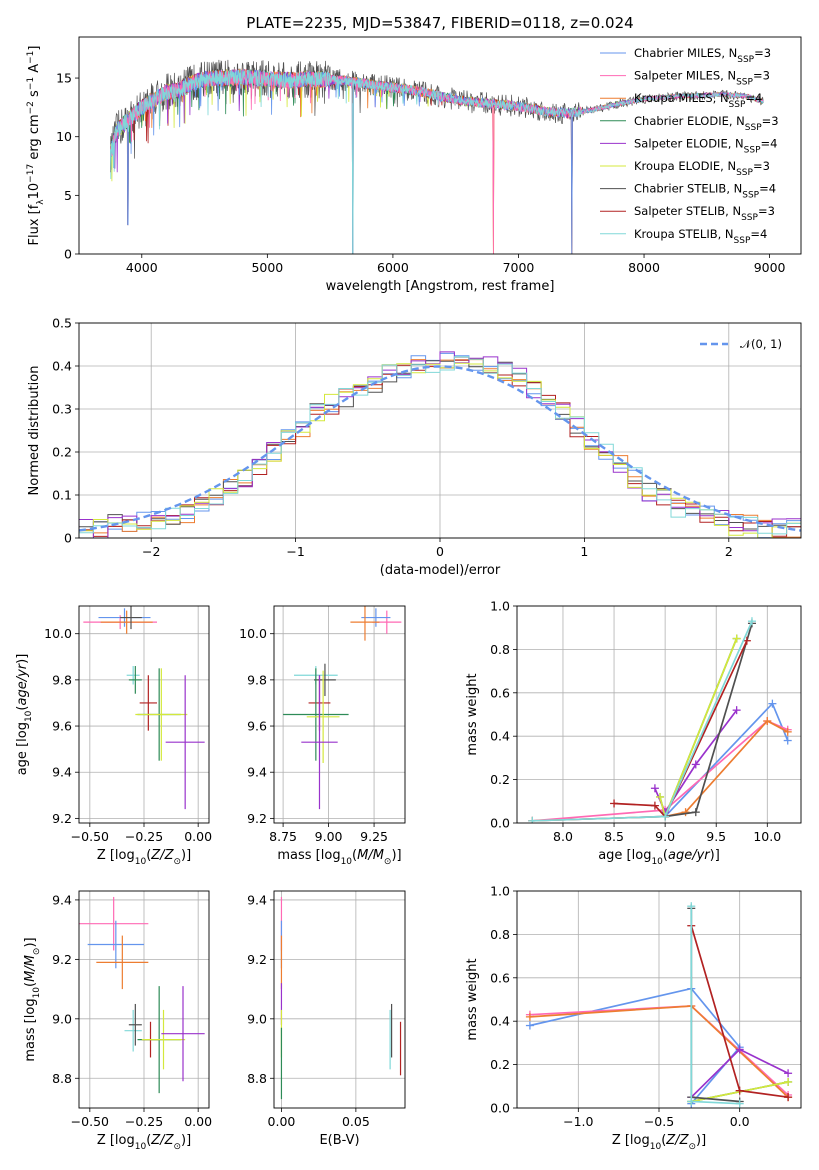  I want to click on x-tick-label: 6000, so click(393, 267).